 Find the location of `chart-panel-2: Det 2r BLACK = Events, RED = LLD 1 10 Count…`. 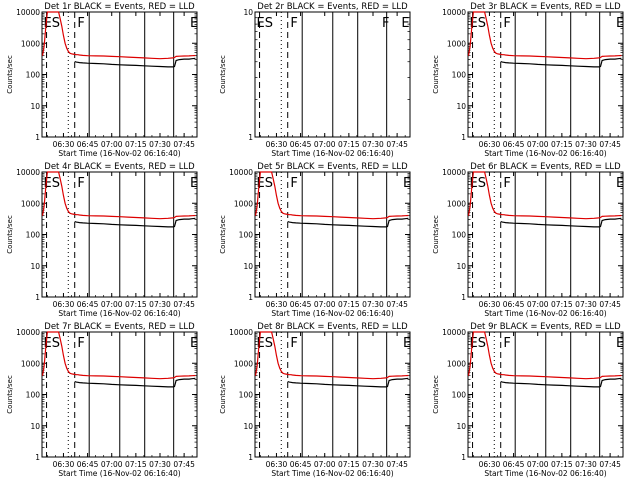

chart-panel-2: Det 2r BLACK = Events, RED = LLD 1 10 Count… is located at coordinates (315, 80).